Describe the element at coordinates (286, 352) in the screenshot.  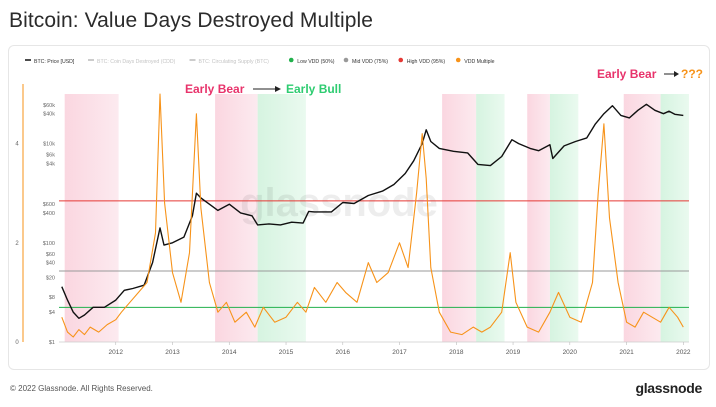
I see `x-tick-label: 2015` at that location.